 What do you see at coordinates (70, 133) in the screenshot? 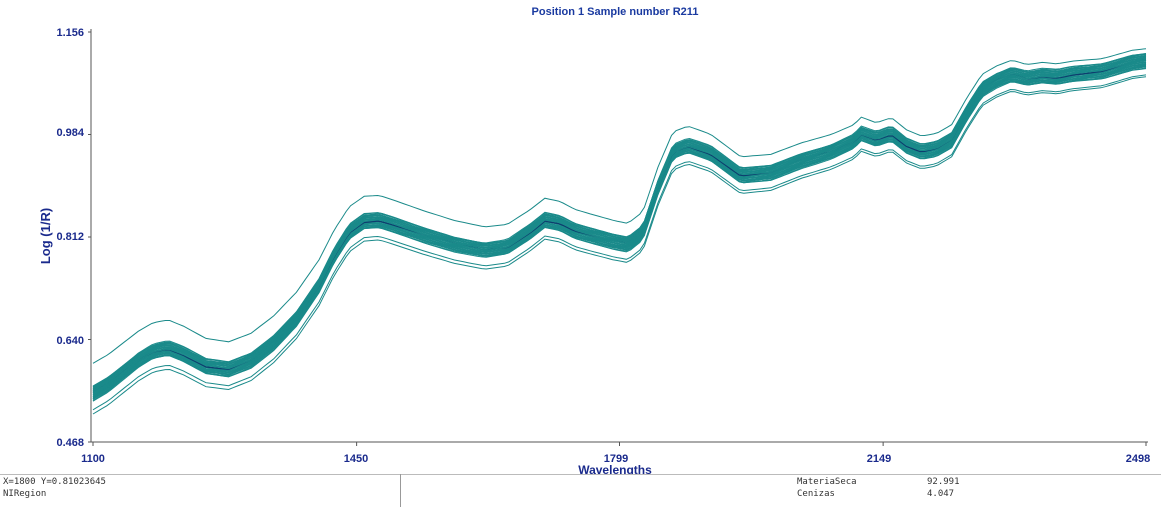
I see `y-tick-label: 0.984` at bounding box center [70, 133].